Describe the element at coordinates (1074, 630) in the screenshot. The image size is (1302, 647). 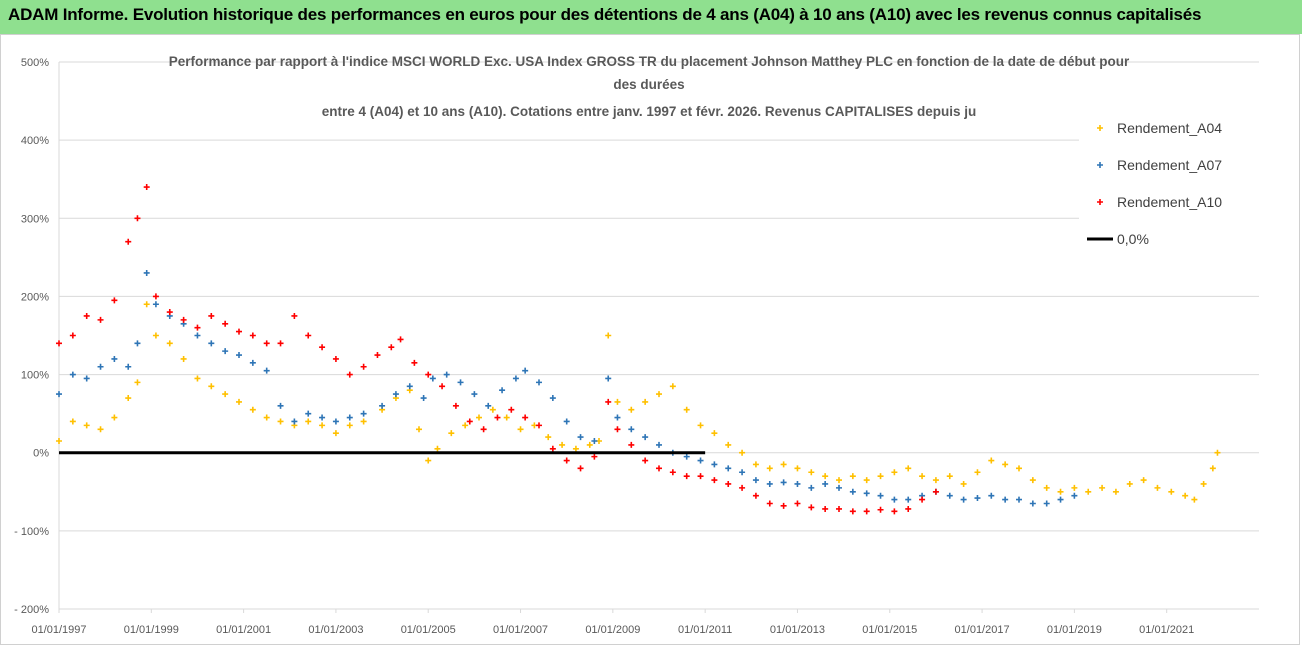
I see `x-tick-label: 01/01/2019` at that location.